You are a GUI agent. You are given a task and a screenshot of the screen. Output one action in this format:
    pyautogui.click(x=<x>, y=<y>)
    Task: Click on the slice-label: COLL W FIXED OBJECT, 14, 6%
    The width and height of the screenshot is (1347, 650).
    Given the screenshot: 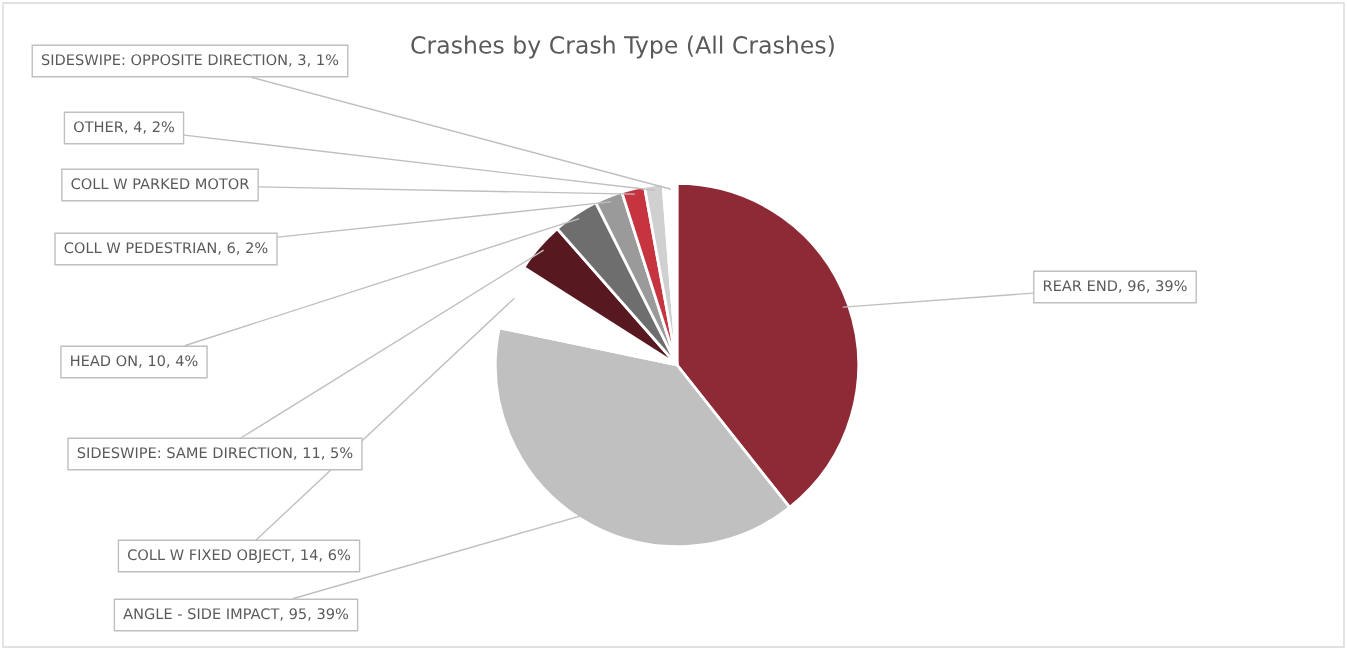 What is the action you would take?
    pyautogui.click(x=239, y=556)
    